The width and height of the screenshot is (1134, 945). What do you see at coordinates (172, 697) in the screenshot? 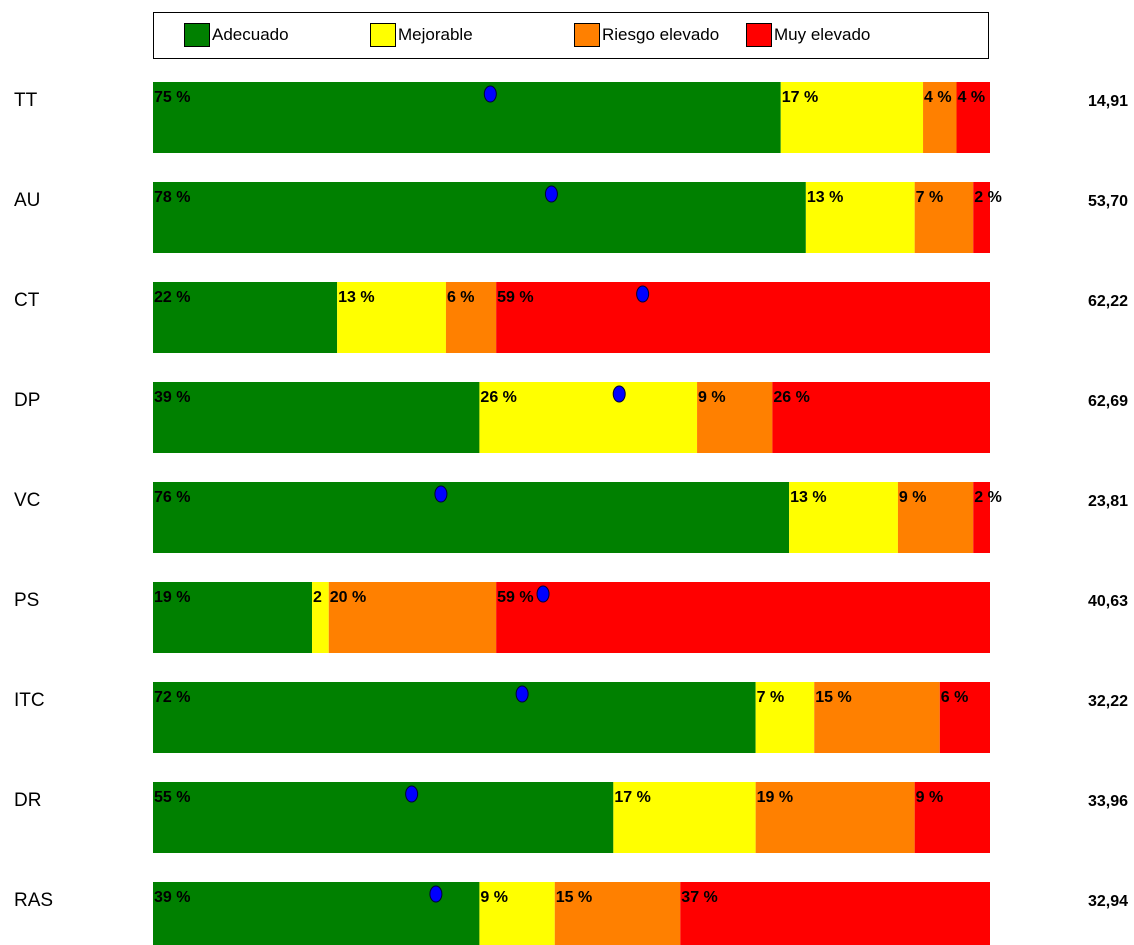
I see `segment-label-itc-1: 72 %` at bounding box center [172, 697].